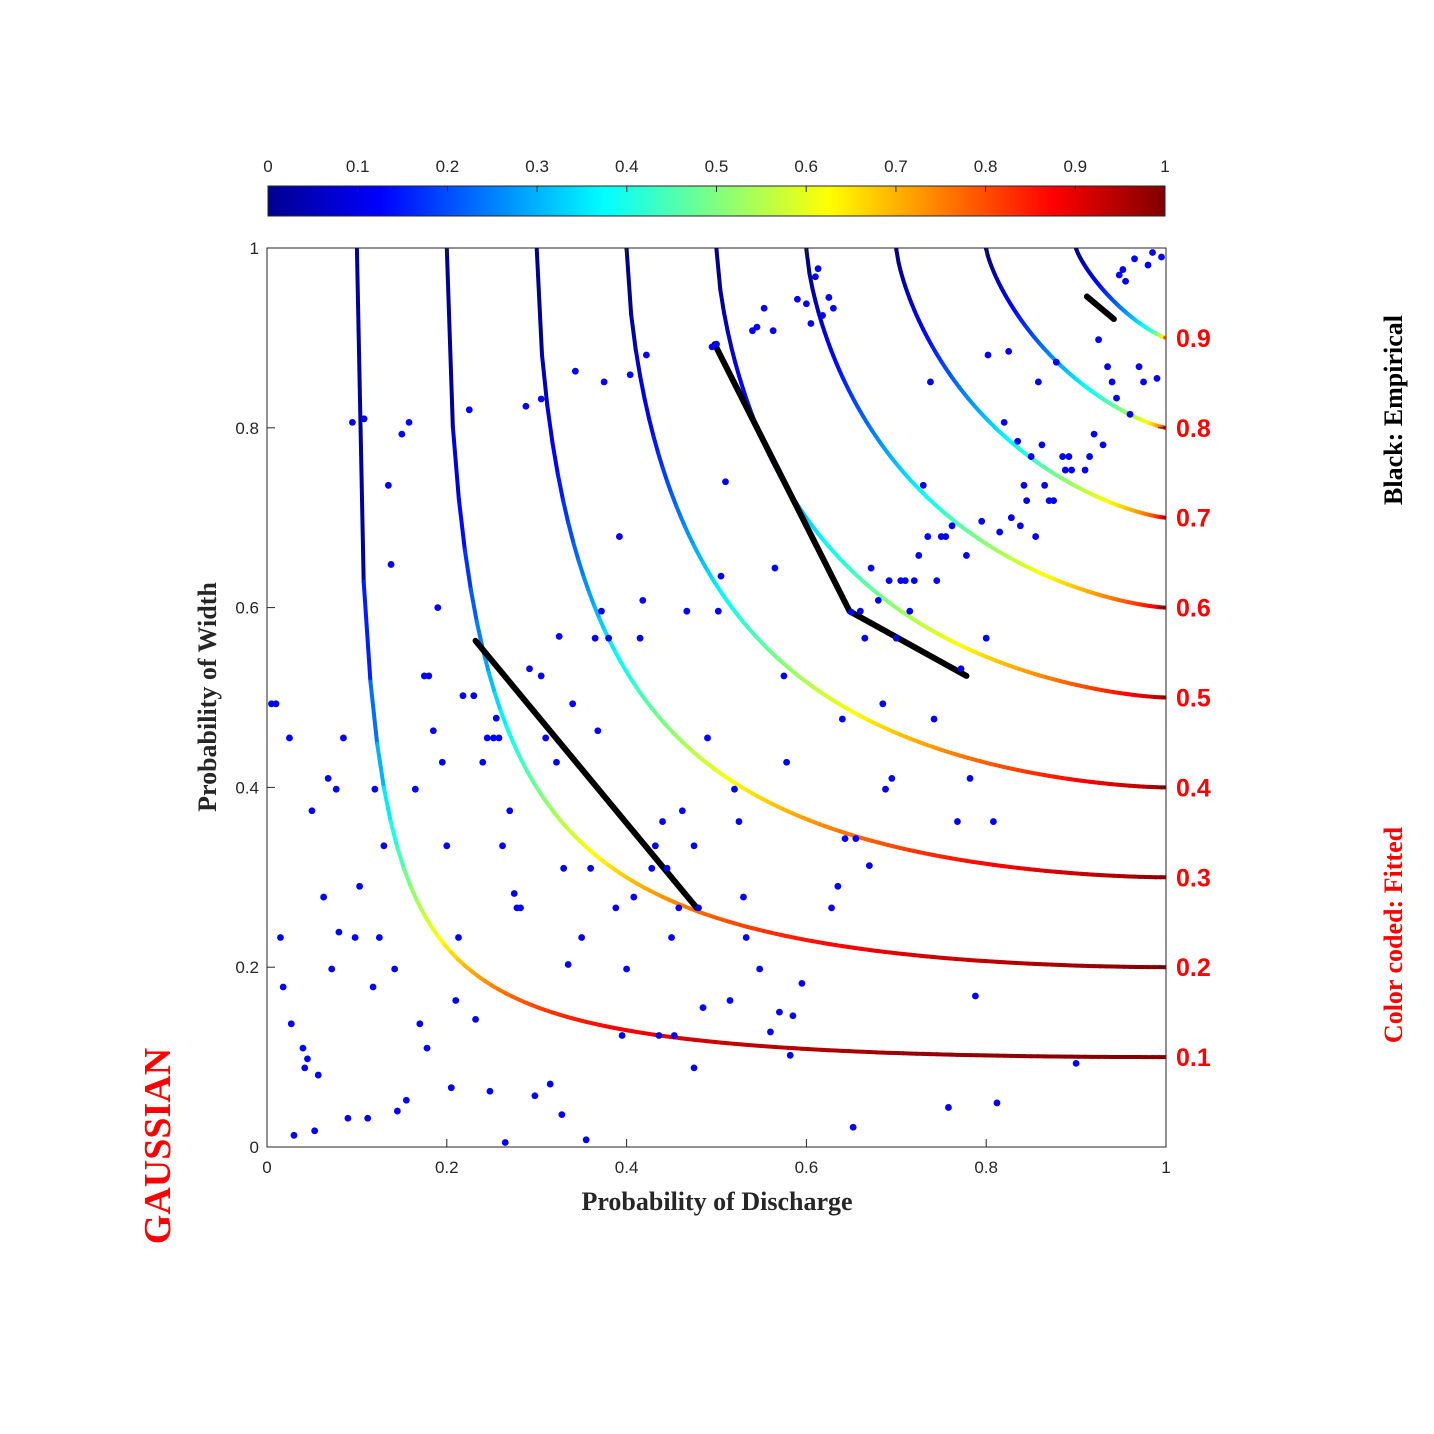 Image resolution: width=1434 pixels, height=1434 pixels. Describe the element at coordinates (247, 787) in the screenshot. I see `y-tick-label: 0.4` at that location.